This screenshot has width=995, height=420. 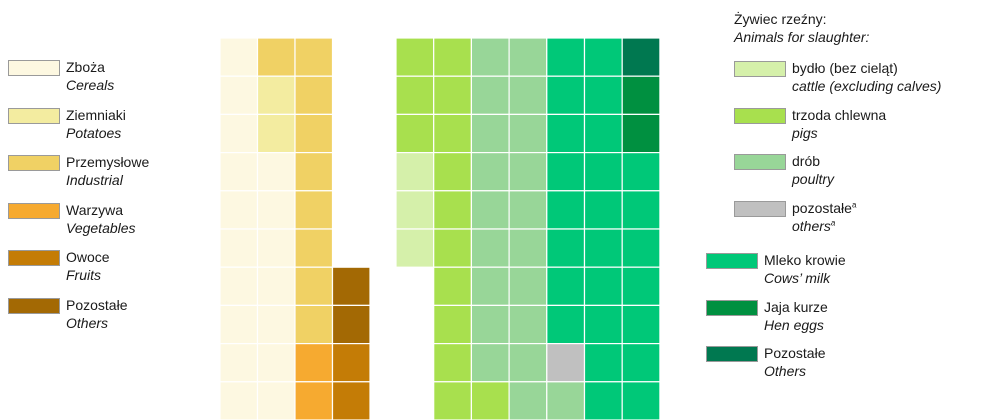 I want to click on right-cell-r3-c2, so click(x=490, y=172).